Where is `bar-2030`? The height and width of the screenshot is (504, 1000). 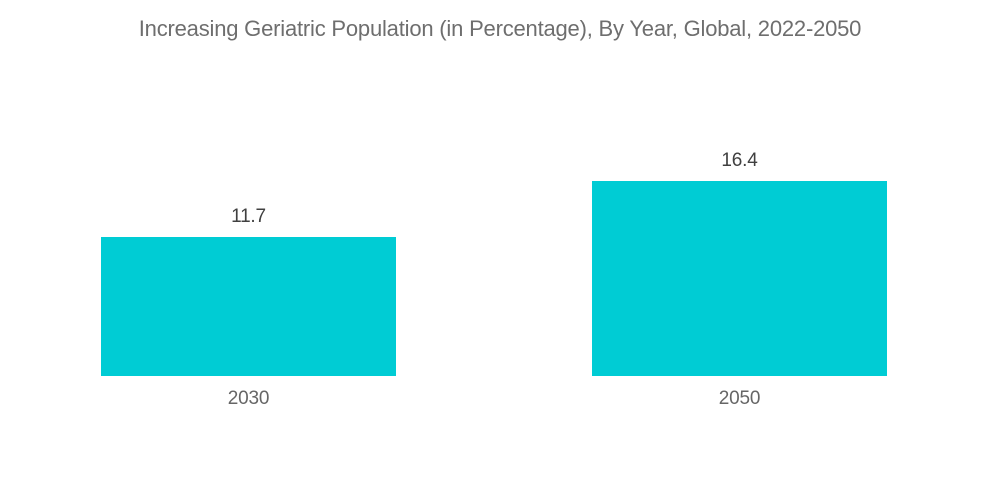 bar-2030 is located at coordinates (248, 306).